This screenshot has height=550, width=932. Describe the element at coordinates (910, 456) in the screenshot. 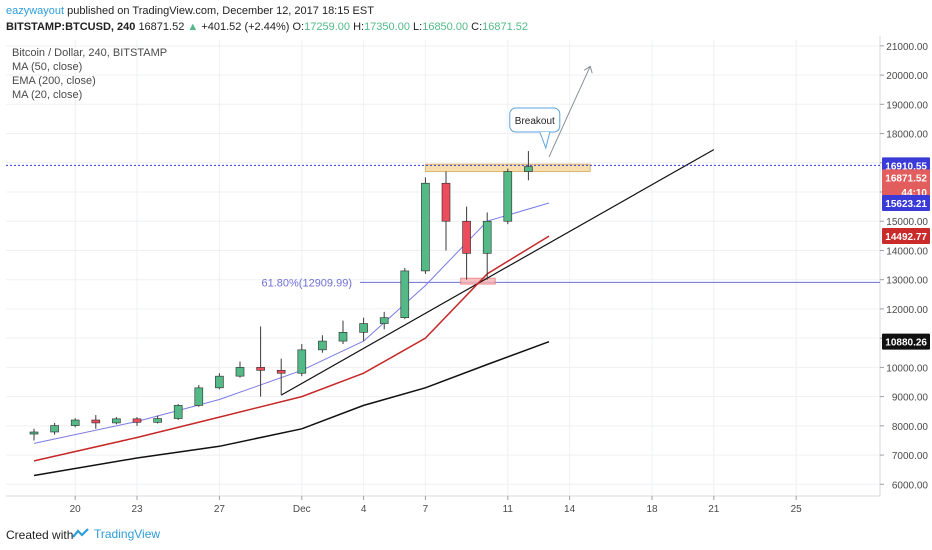

I see `price-tick-label: 7000.00` at that location.